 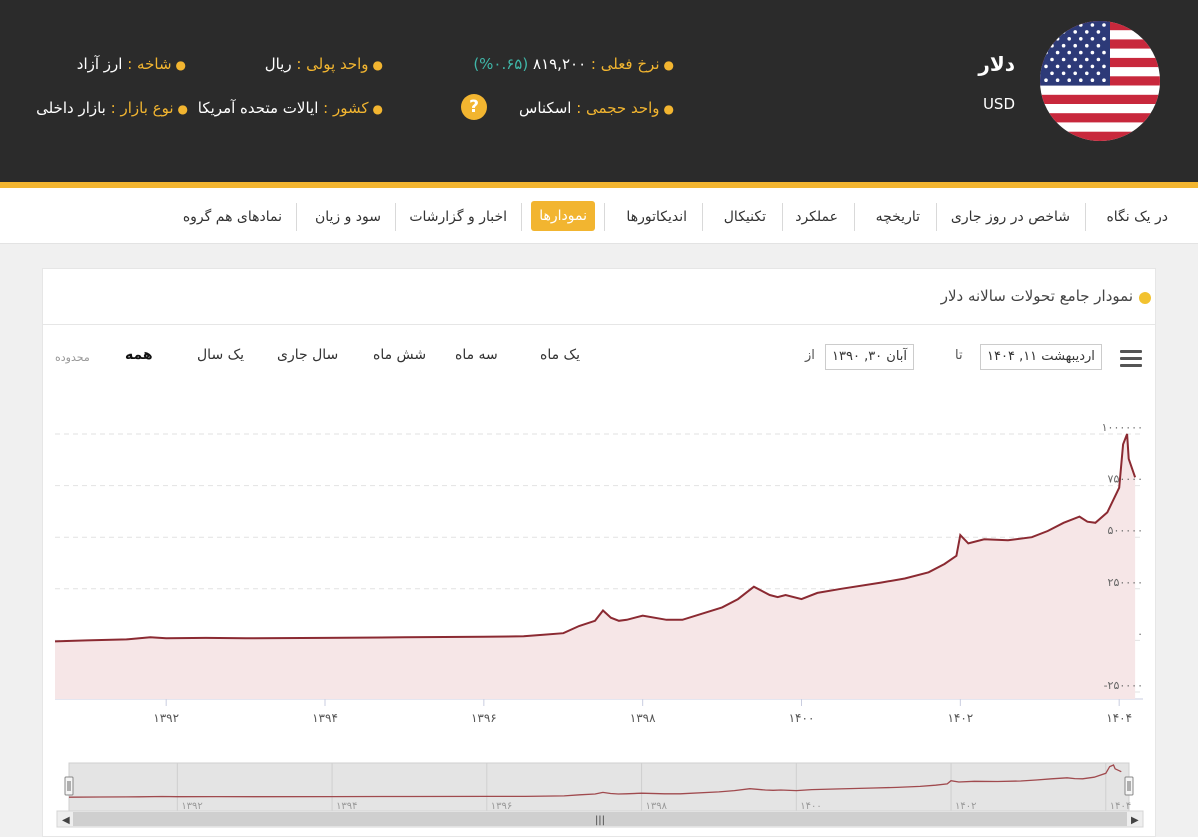 I want to click on navigator-window, so click(x=599, y=787).